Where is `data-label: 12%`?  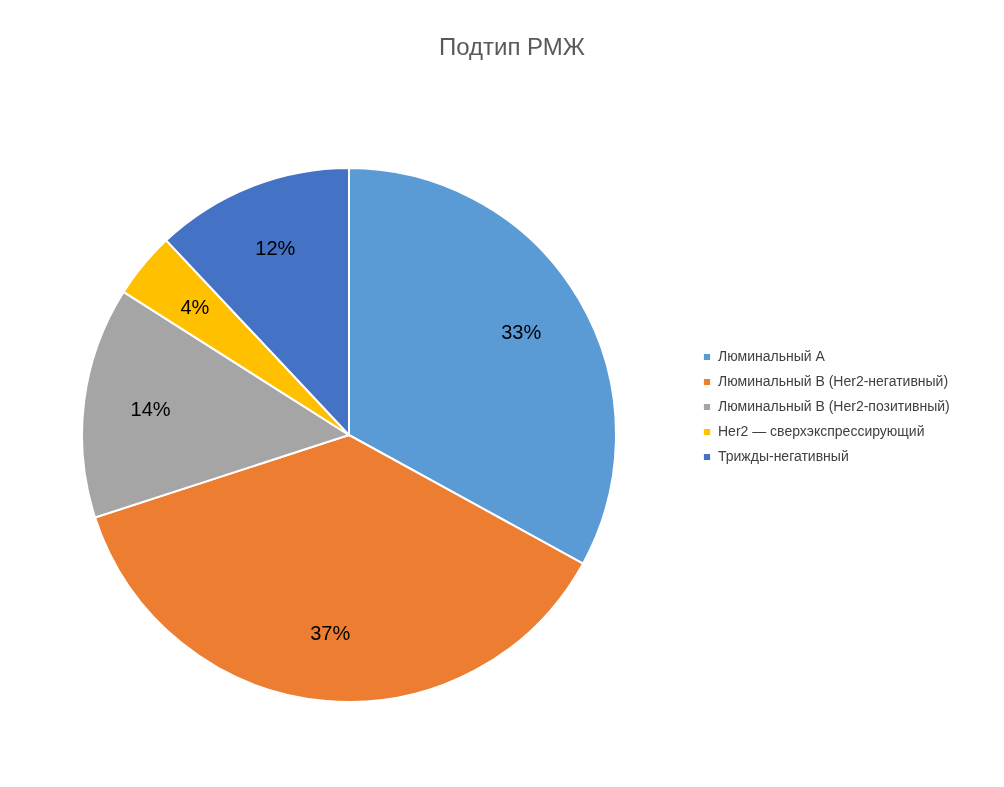 data-label: 12% is located at coordinates (275, 248).